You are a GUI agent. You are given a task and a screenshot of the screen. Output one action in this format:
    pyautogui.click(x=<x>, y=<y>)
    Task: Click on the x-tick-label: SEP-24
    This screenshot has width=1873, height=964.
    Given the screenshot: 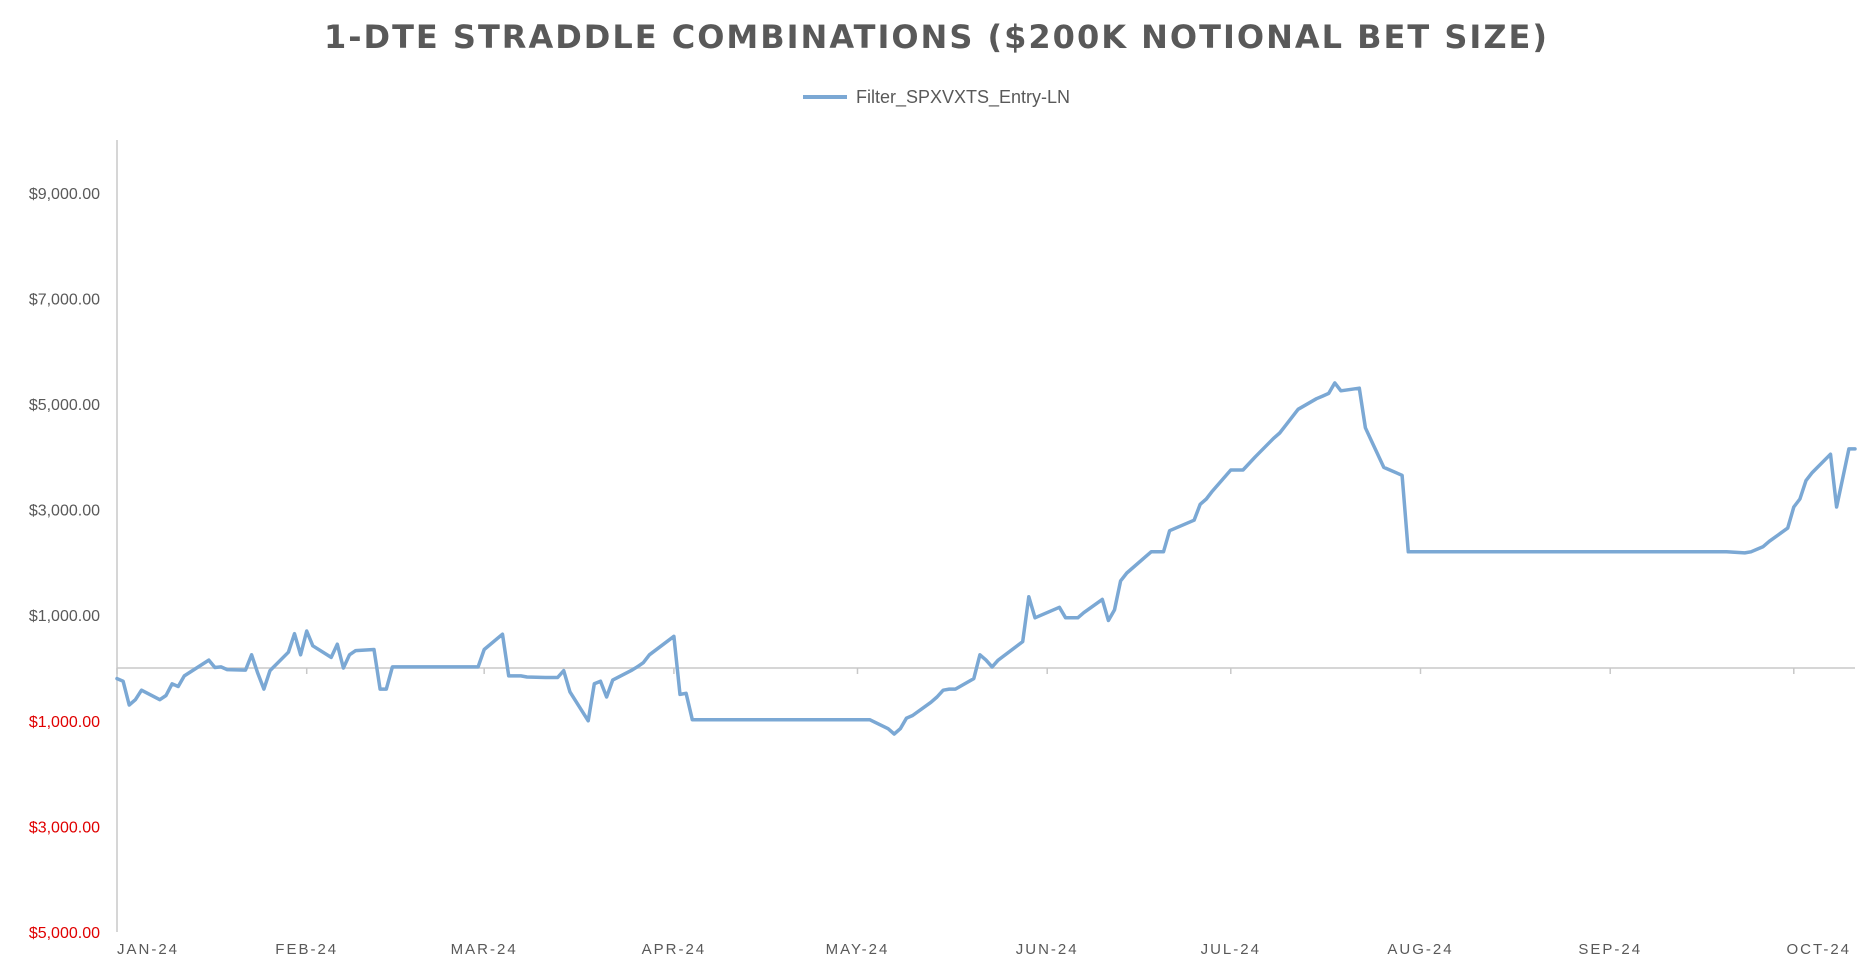 What is the action you would take?
    pyautogui.click(x=1610, y=949)
    